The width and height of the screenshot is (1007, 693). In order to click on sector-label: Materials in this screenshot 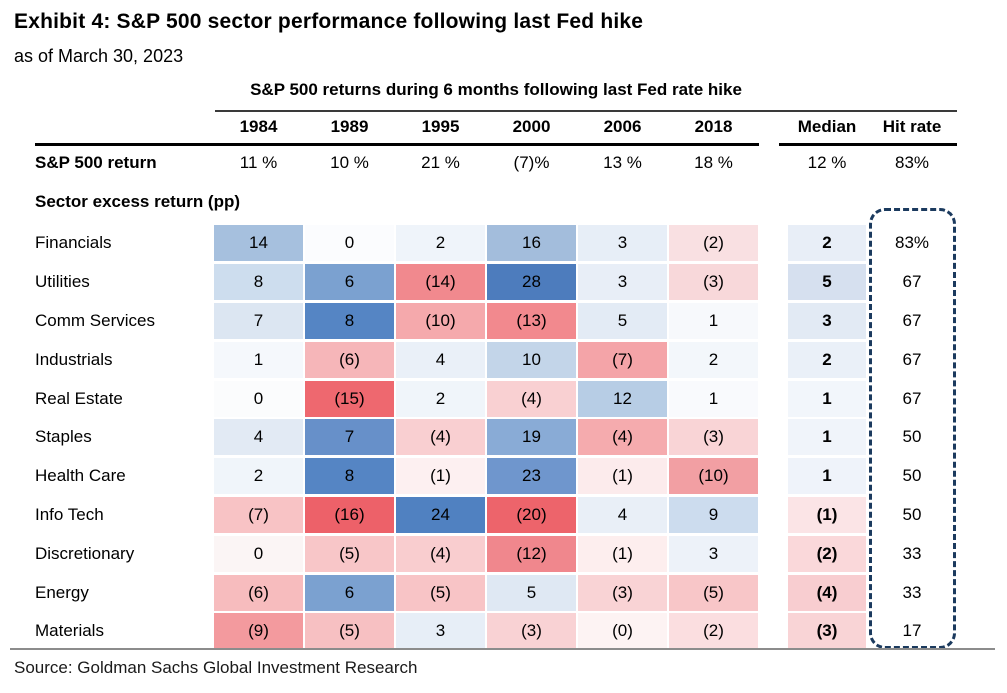, I will do `click(69, 631)`.